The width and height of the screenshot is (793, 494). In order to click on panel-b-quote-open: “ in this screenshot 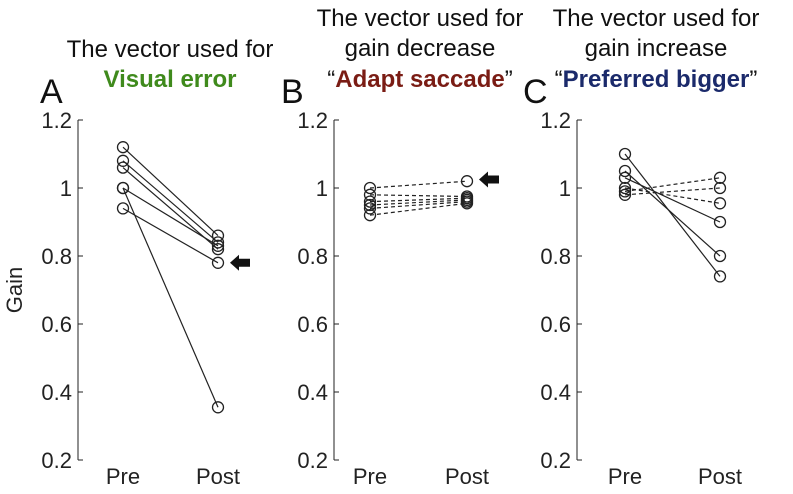, I will do `click(331, 79)`.